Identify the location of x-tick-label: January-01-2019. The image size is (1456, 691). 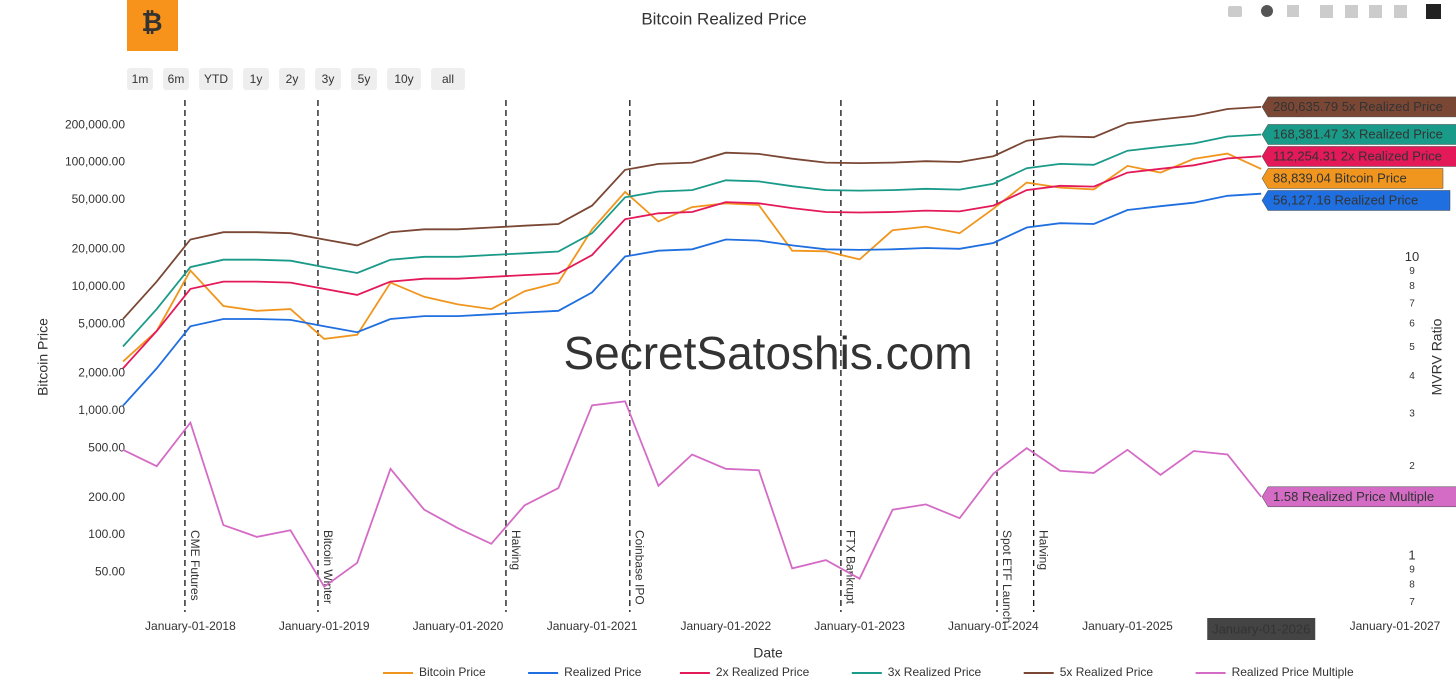
(324, 626).